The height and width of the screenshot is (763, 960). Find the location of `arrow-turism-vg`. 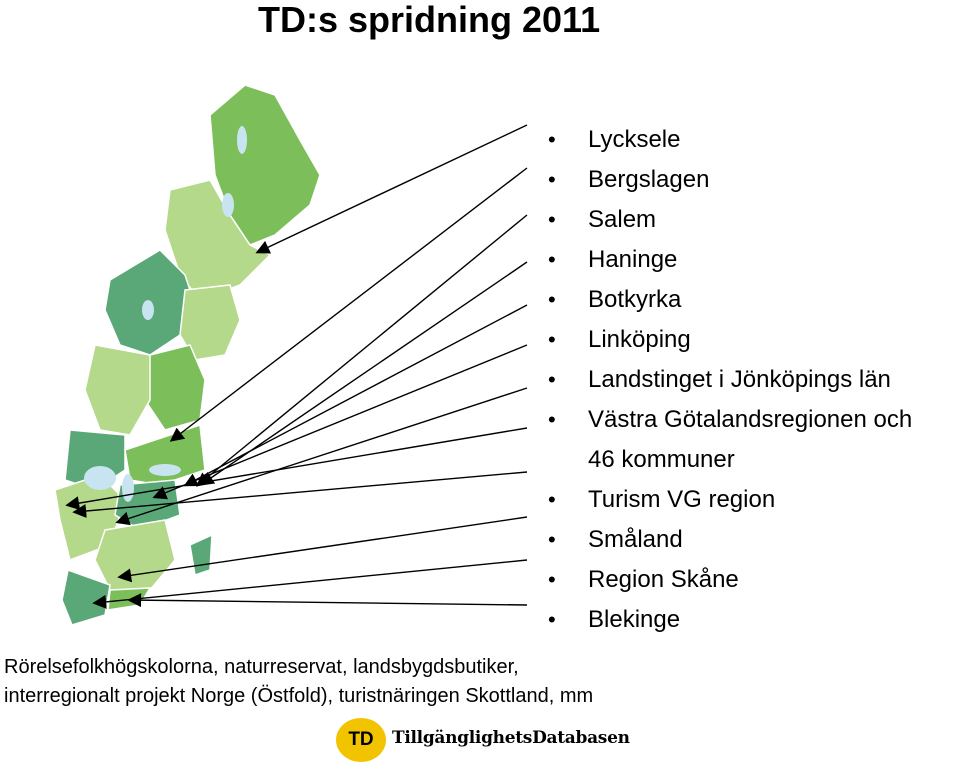

arrow-turism-vg is located at coordinates (300, 494).